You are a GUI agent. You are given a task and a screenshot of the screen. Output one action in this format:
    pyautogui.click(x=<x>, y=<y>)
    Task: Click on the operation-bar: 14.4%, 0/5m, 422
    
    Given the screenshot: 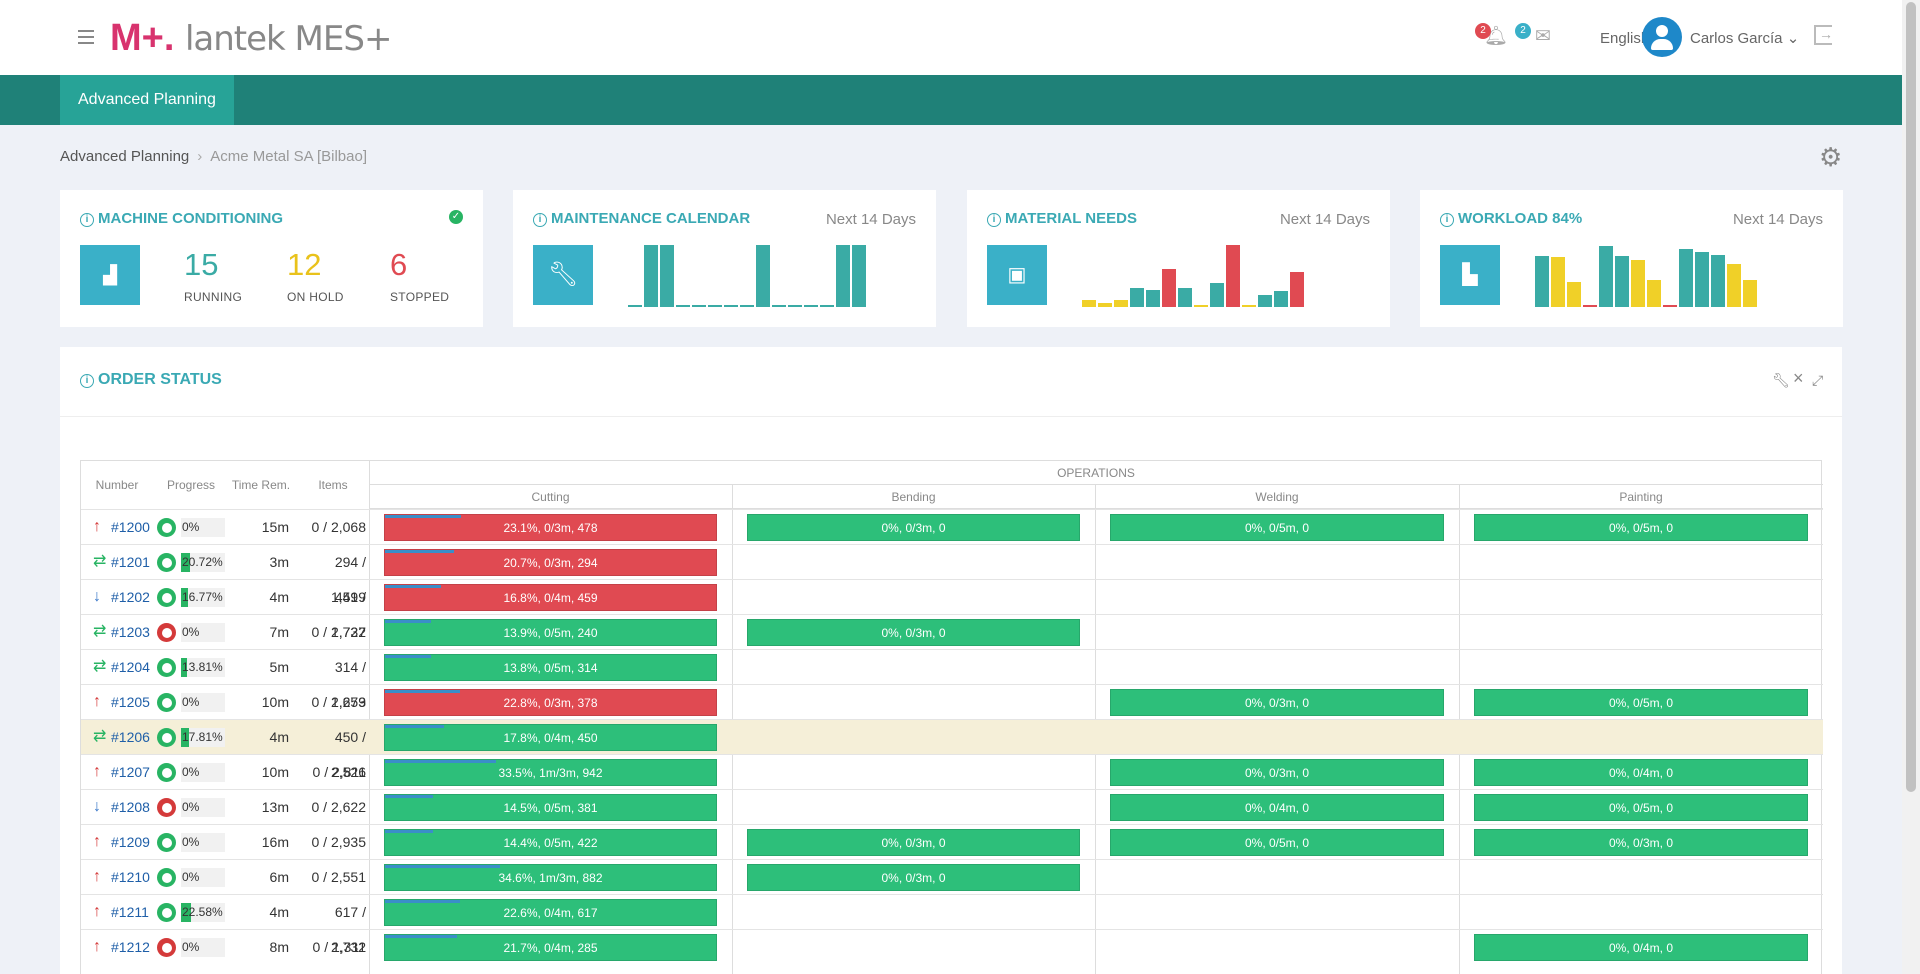 What is the action you would take?
    pyautogui.click(x=550, y=842)
    